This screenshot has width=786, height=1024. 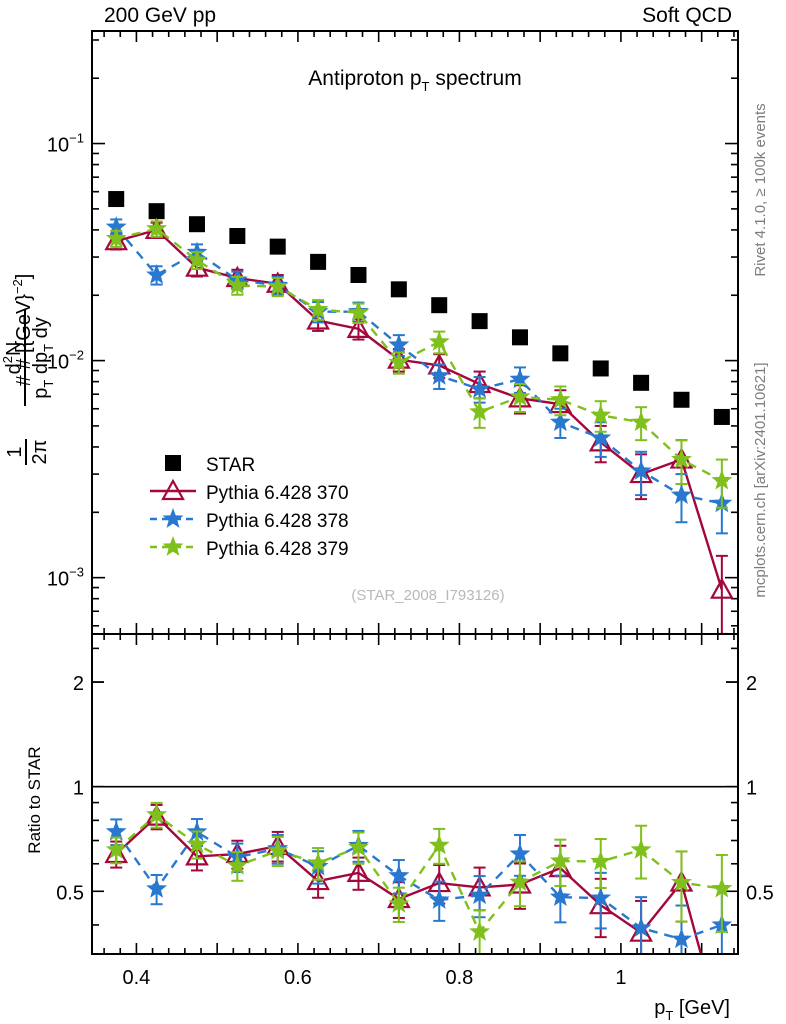 I want to click on legend-item-0: STAR, so click(x=210, y=465).